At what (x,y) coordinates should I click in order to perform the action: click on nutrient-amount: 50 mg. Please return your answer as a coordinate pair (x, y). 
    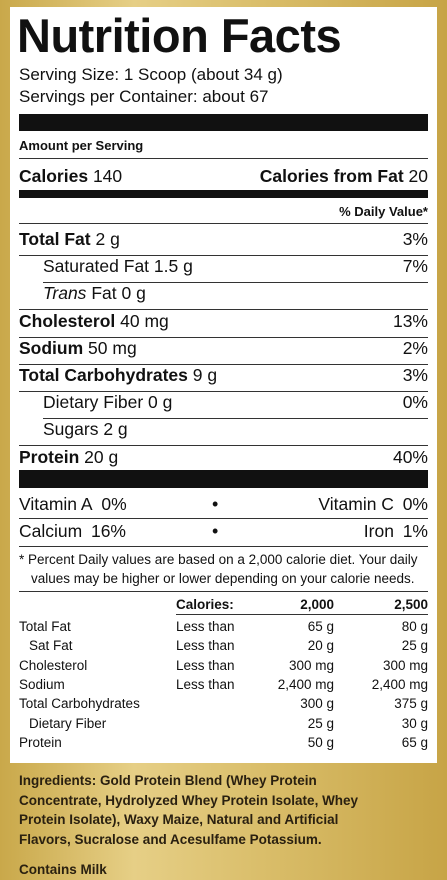
    Looking at the image, I should click on (112, 347).